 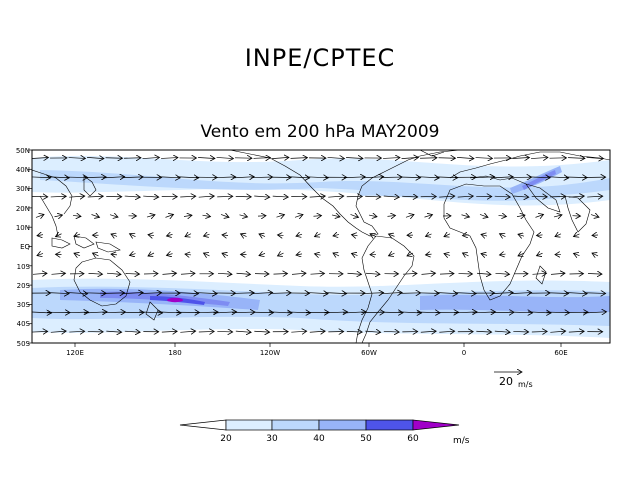 What do you see at coordinates (22, 228) in the screenshot?
I see `lat-tick-label: 10N` at bounding box center [22, 228].